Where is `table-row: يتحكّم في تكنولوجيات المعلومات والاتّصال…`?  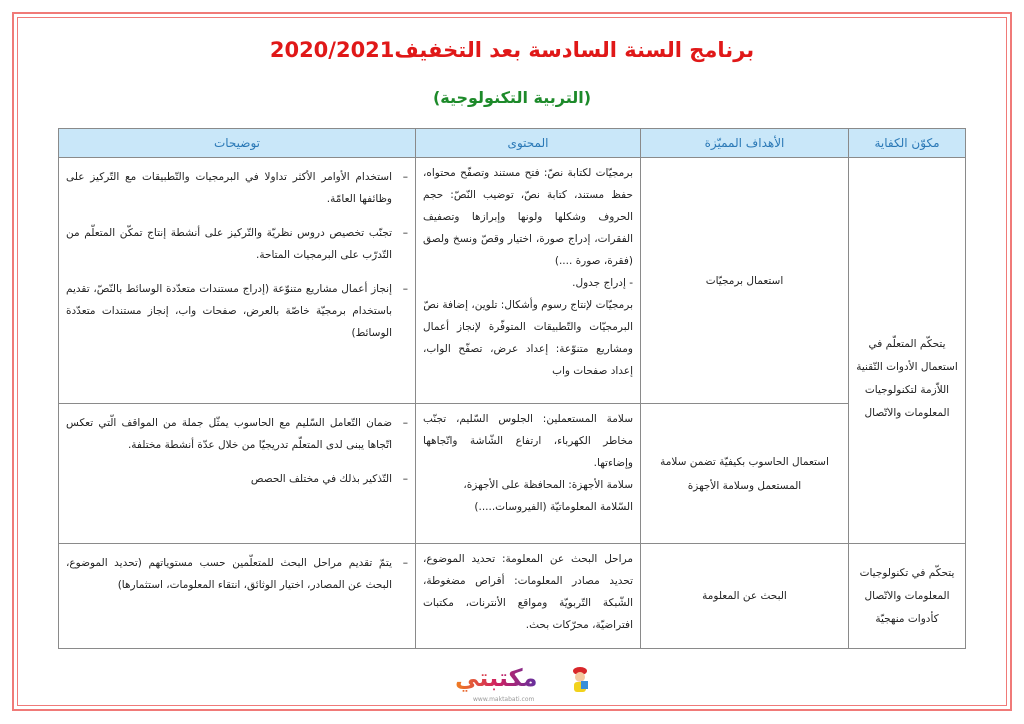 table-row: يتحكّم في تكنولوجيات المعلومات والاتّصال… is located at coordinates (512, 596).